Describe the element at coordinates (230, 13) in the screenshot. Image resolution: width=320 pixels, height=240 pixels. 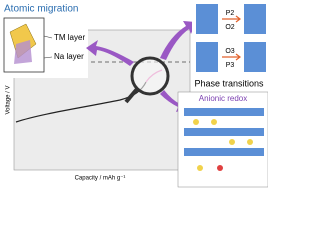
I see `phase-label: P2` at that location.